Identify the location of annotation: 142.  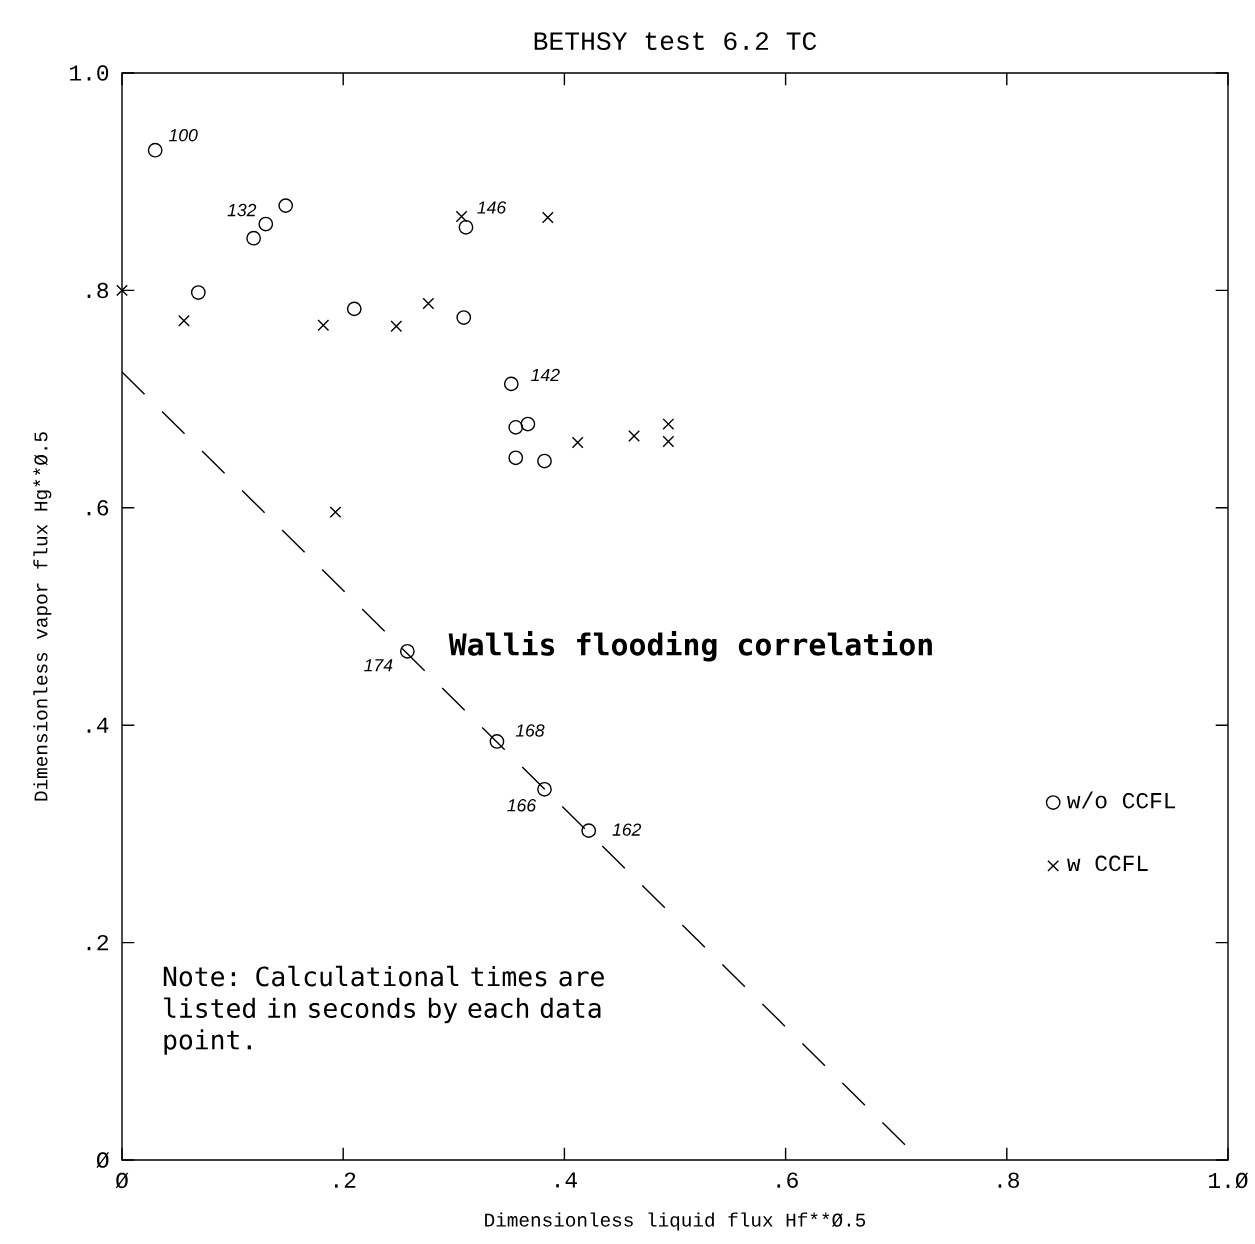
(545, 375).